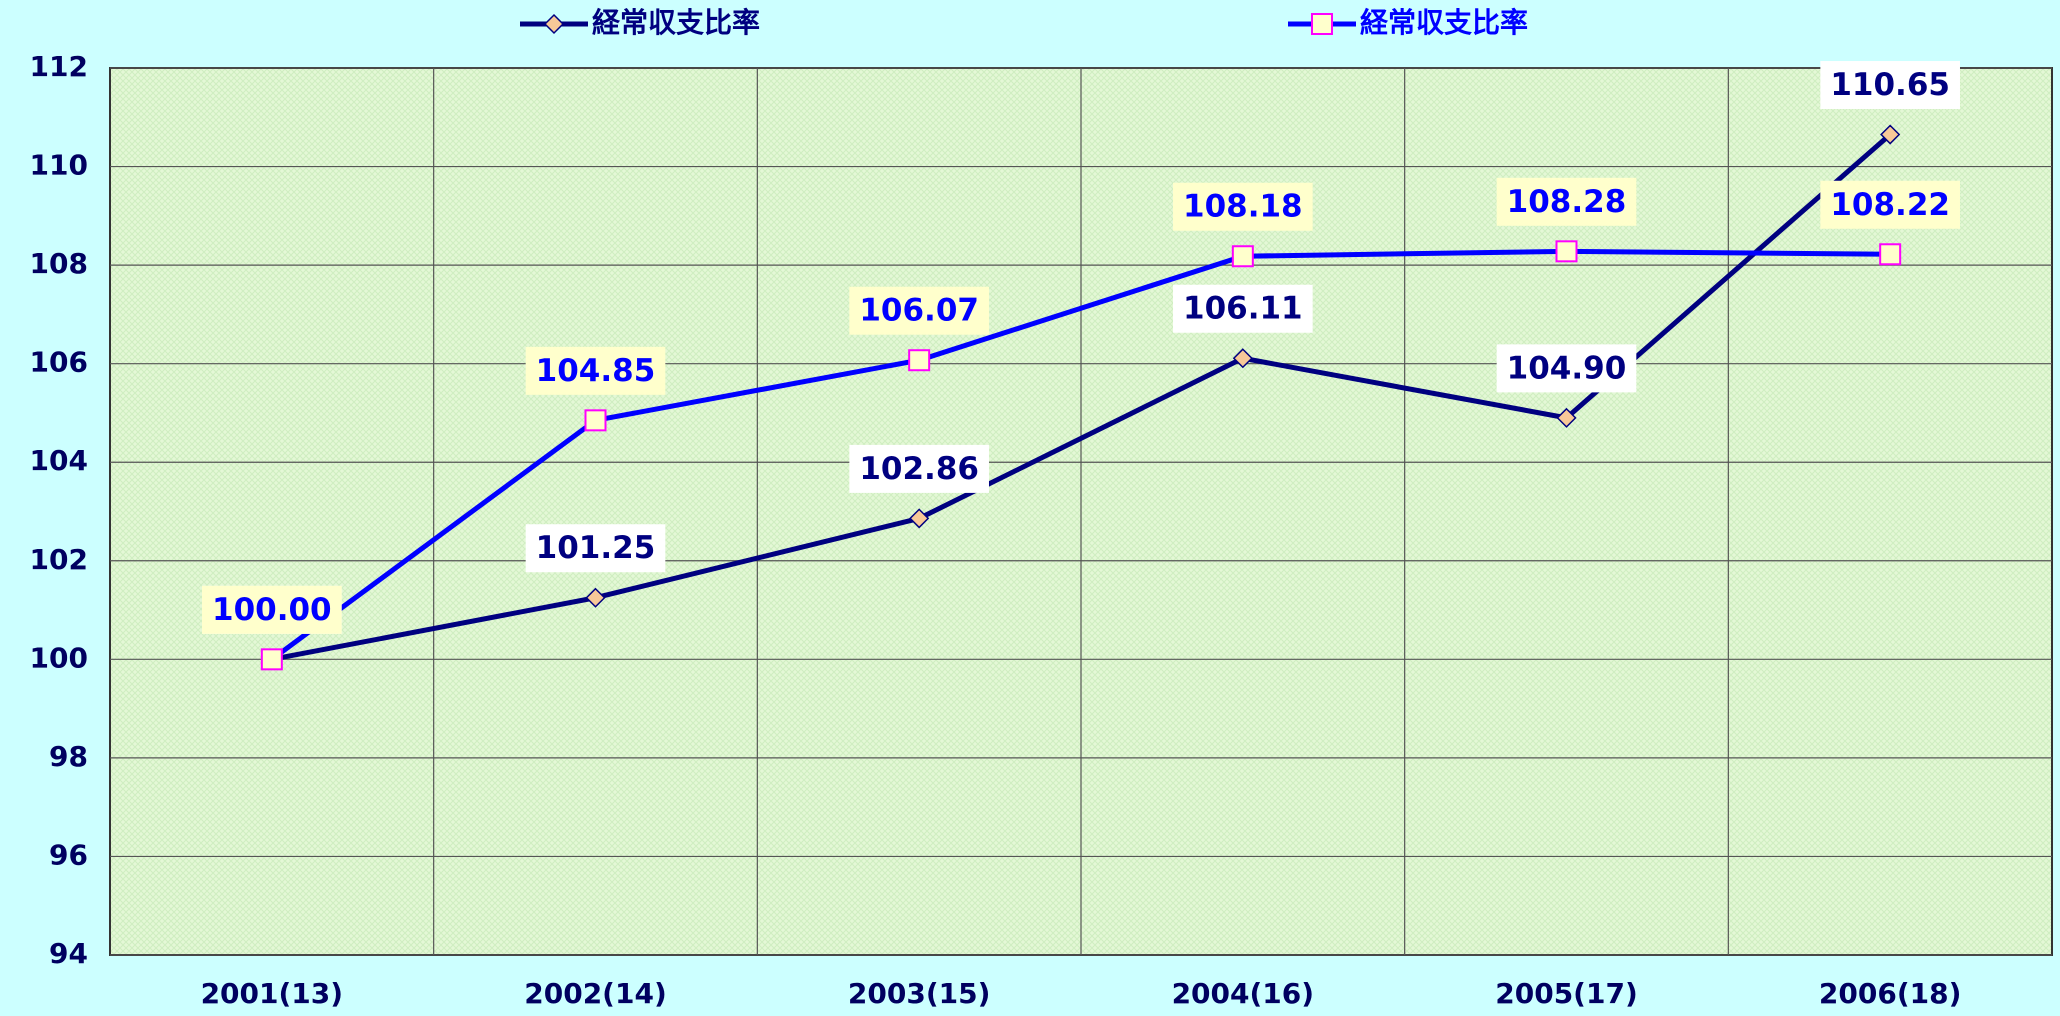  Describe the element at coordinates (59, 263) in the screenshot. I see `y-tick-label: 108` at that location.